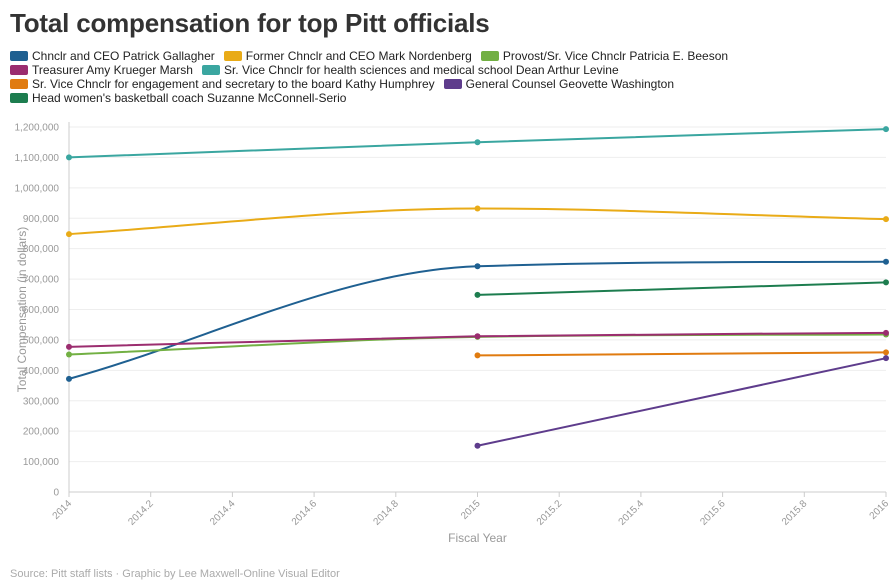  What do you see at coordinates (22, 309) in the screenshot?
I see `y-axis-title: Total Compensation (in dollars)` at bounding box center [22, 309].